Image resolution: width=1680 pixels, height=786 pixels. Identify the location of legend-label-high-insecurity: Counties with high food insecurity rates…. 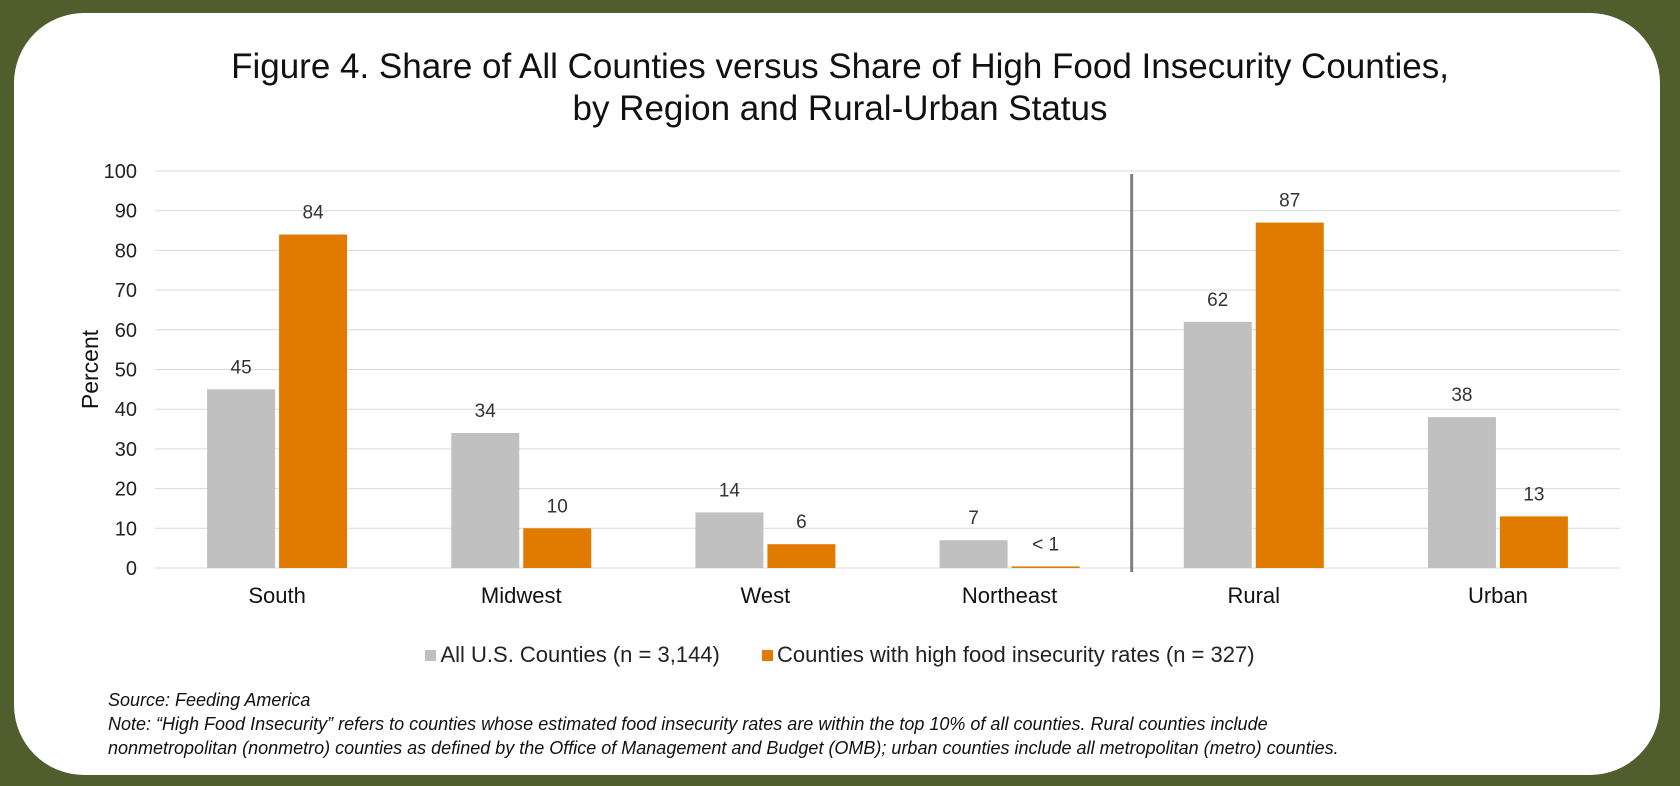
(1016, 654).